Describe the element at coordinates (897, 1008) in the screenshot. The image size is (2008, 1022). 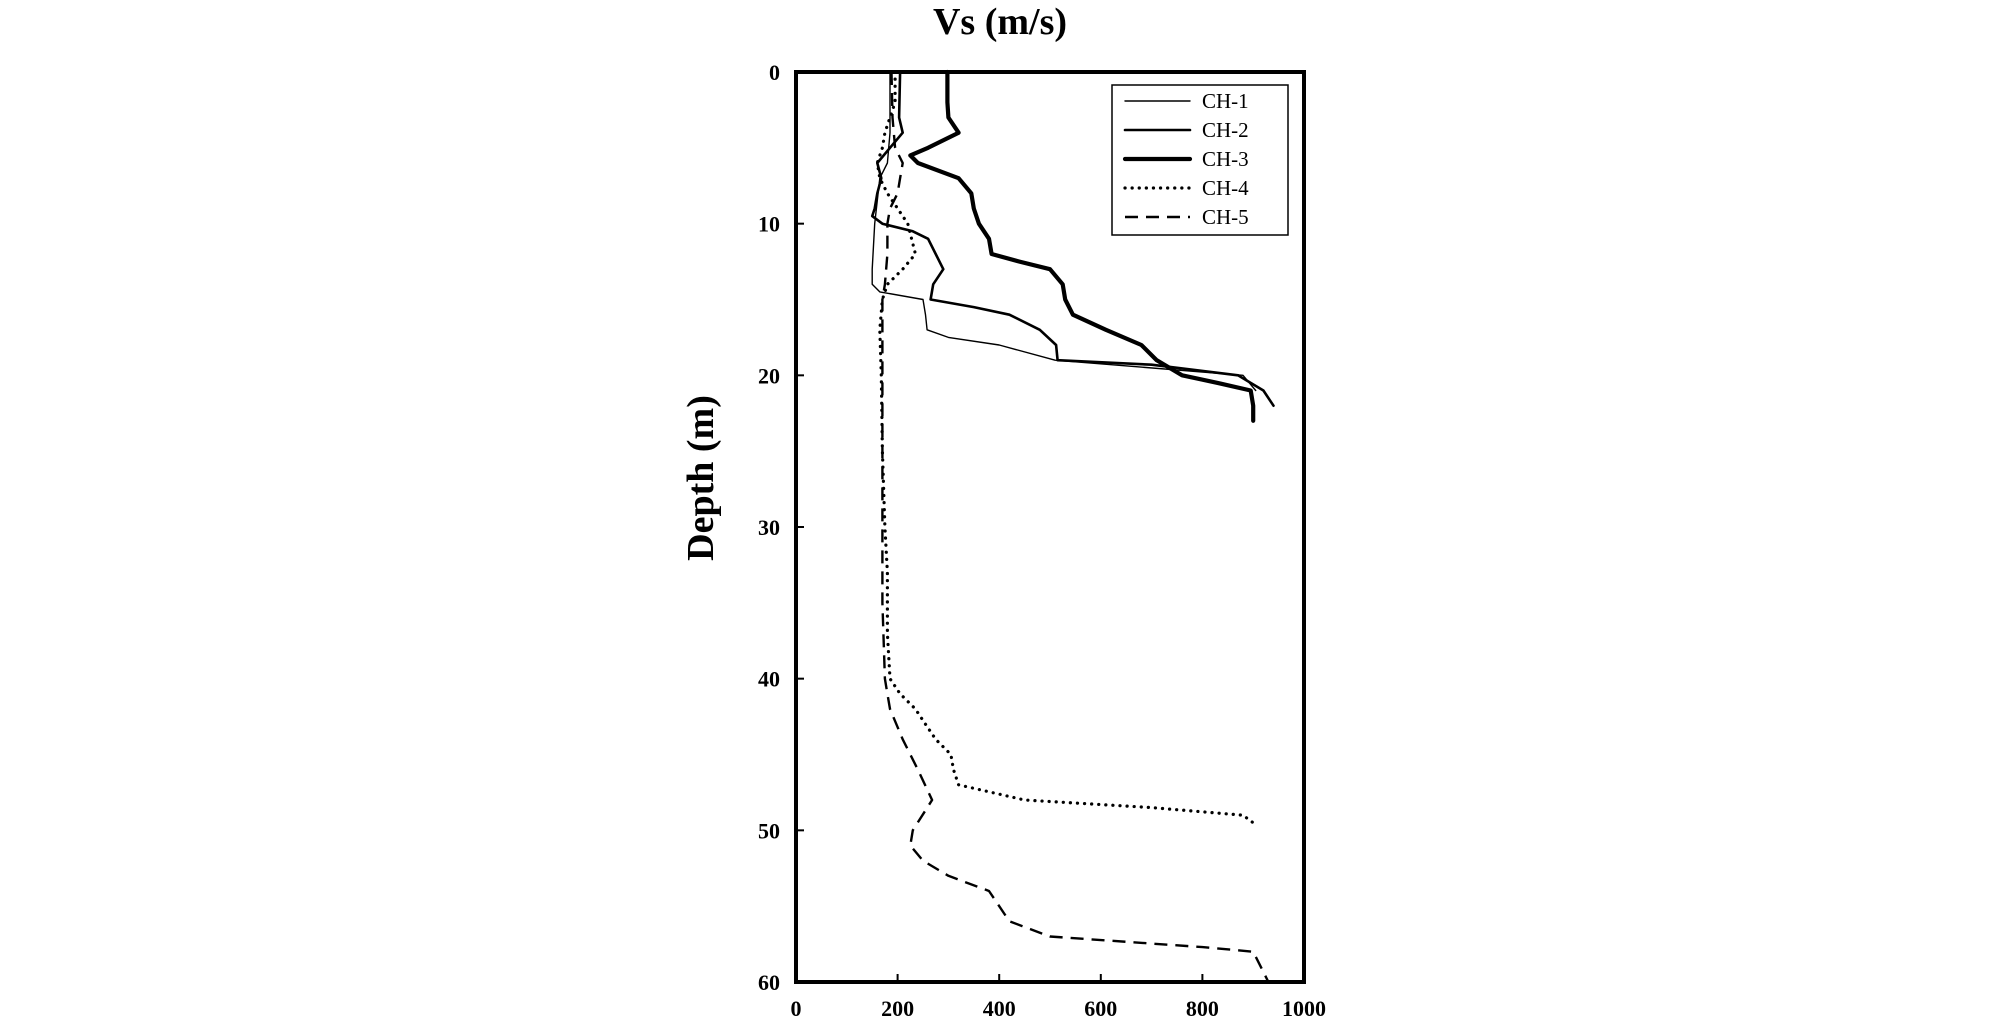
I see `x-tick-label: 200` at that location.